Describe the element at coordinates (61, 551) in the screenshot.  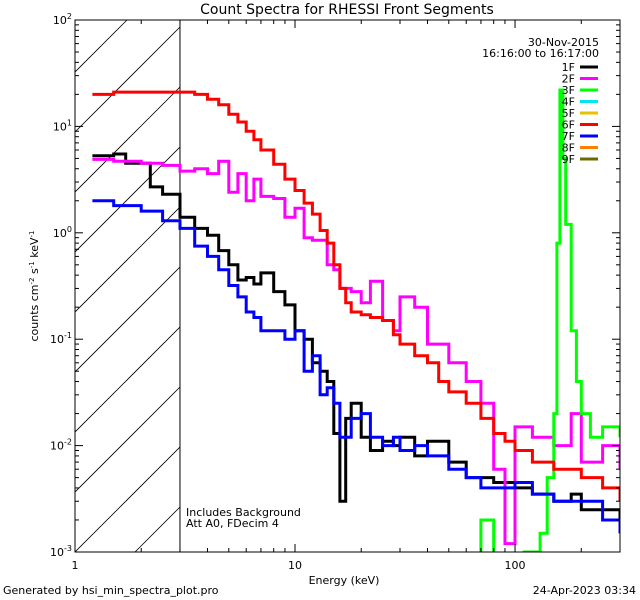
I see `y-tick-label: 10⁻³` at that location.